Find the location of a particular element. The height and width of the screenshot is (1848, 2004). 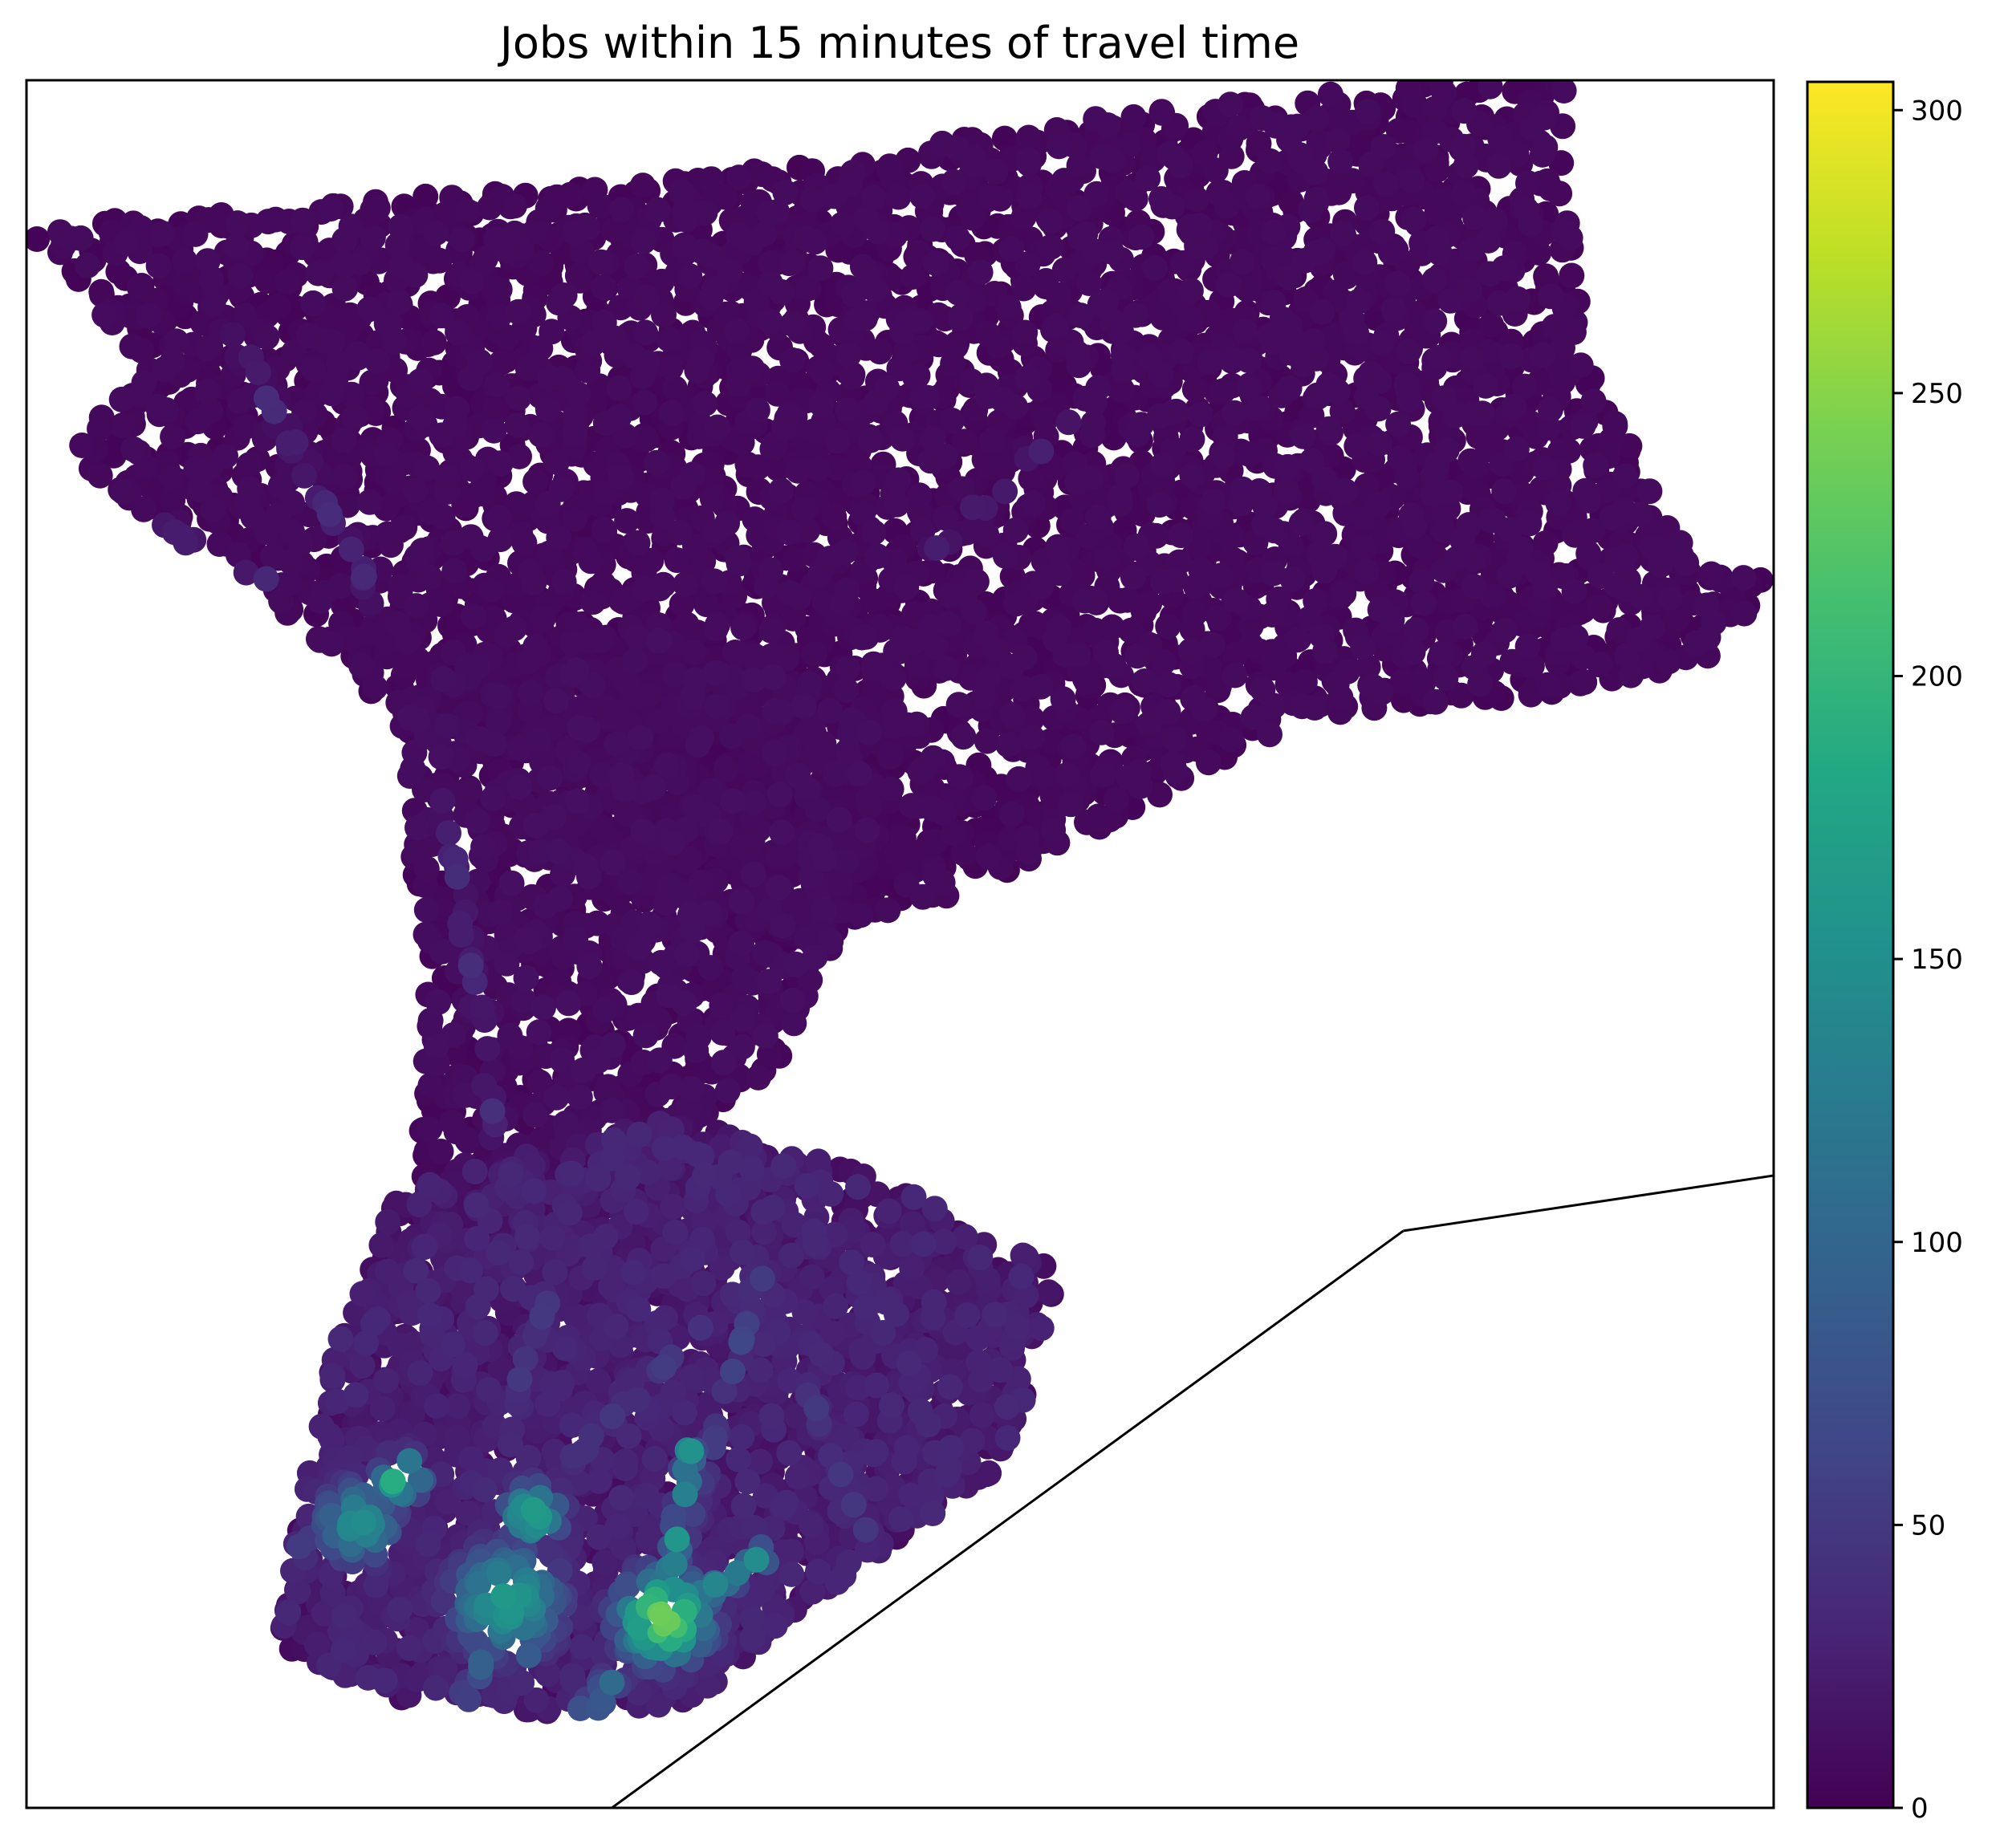

chart-title: Jobs within 15 minutes of travel time is located at coordinates (898, 43).